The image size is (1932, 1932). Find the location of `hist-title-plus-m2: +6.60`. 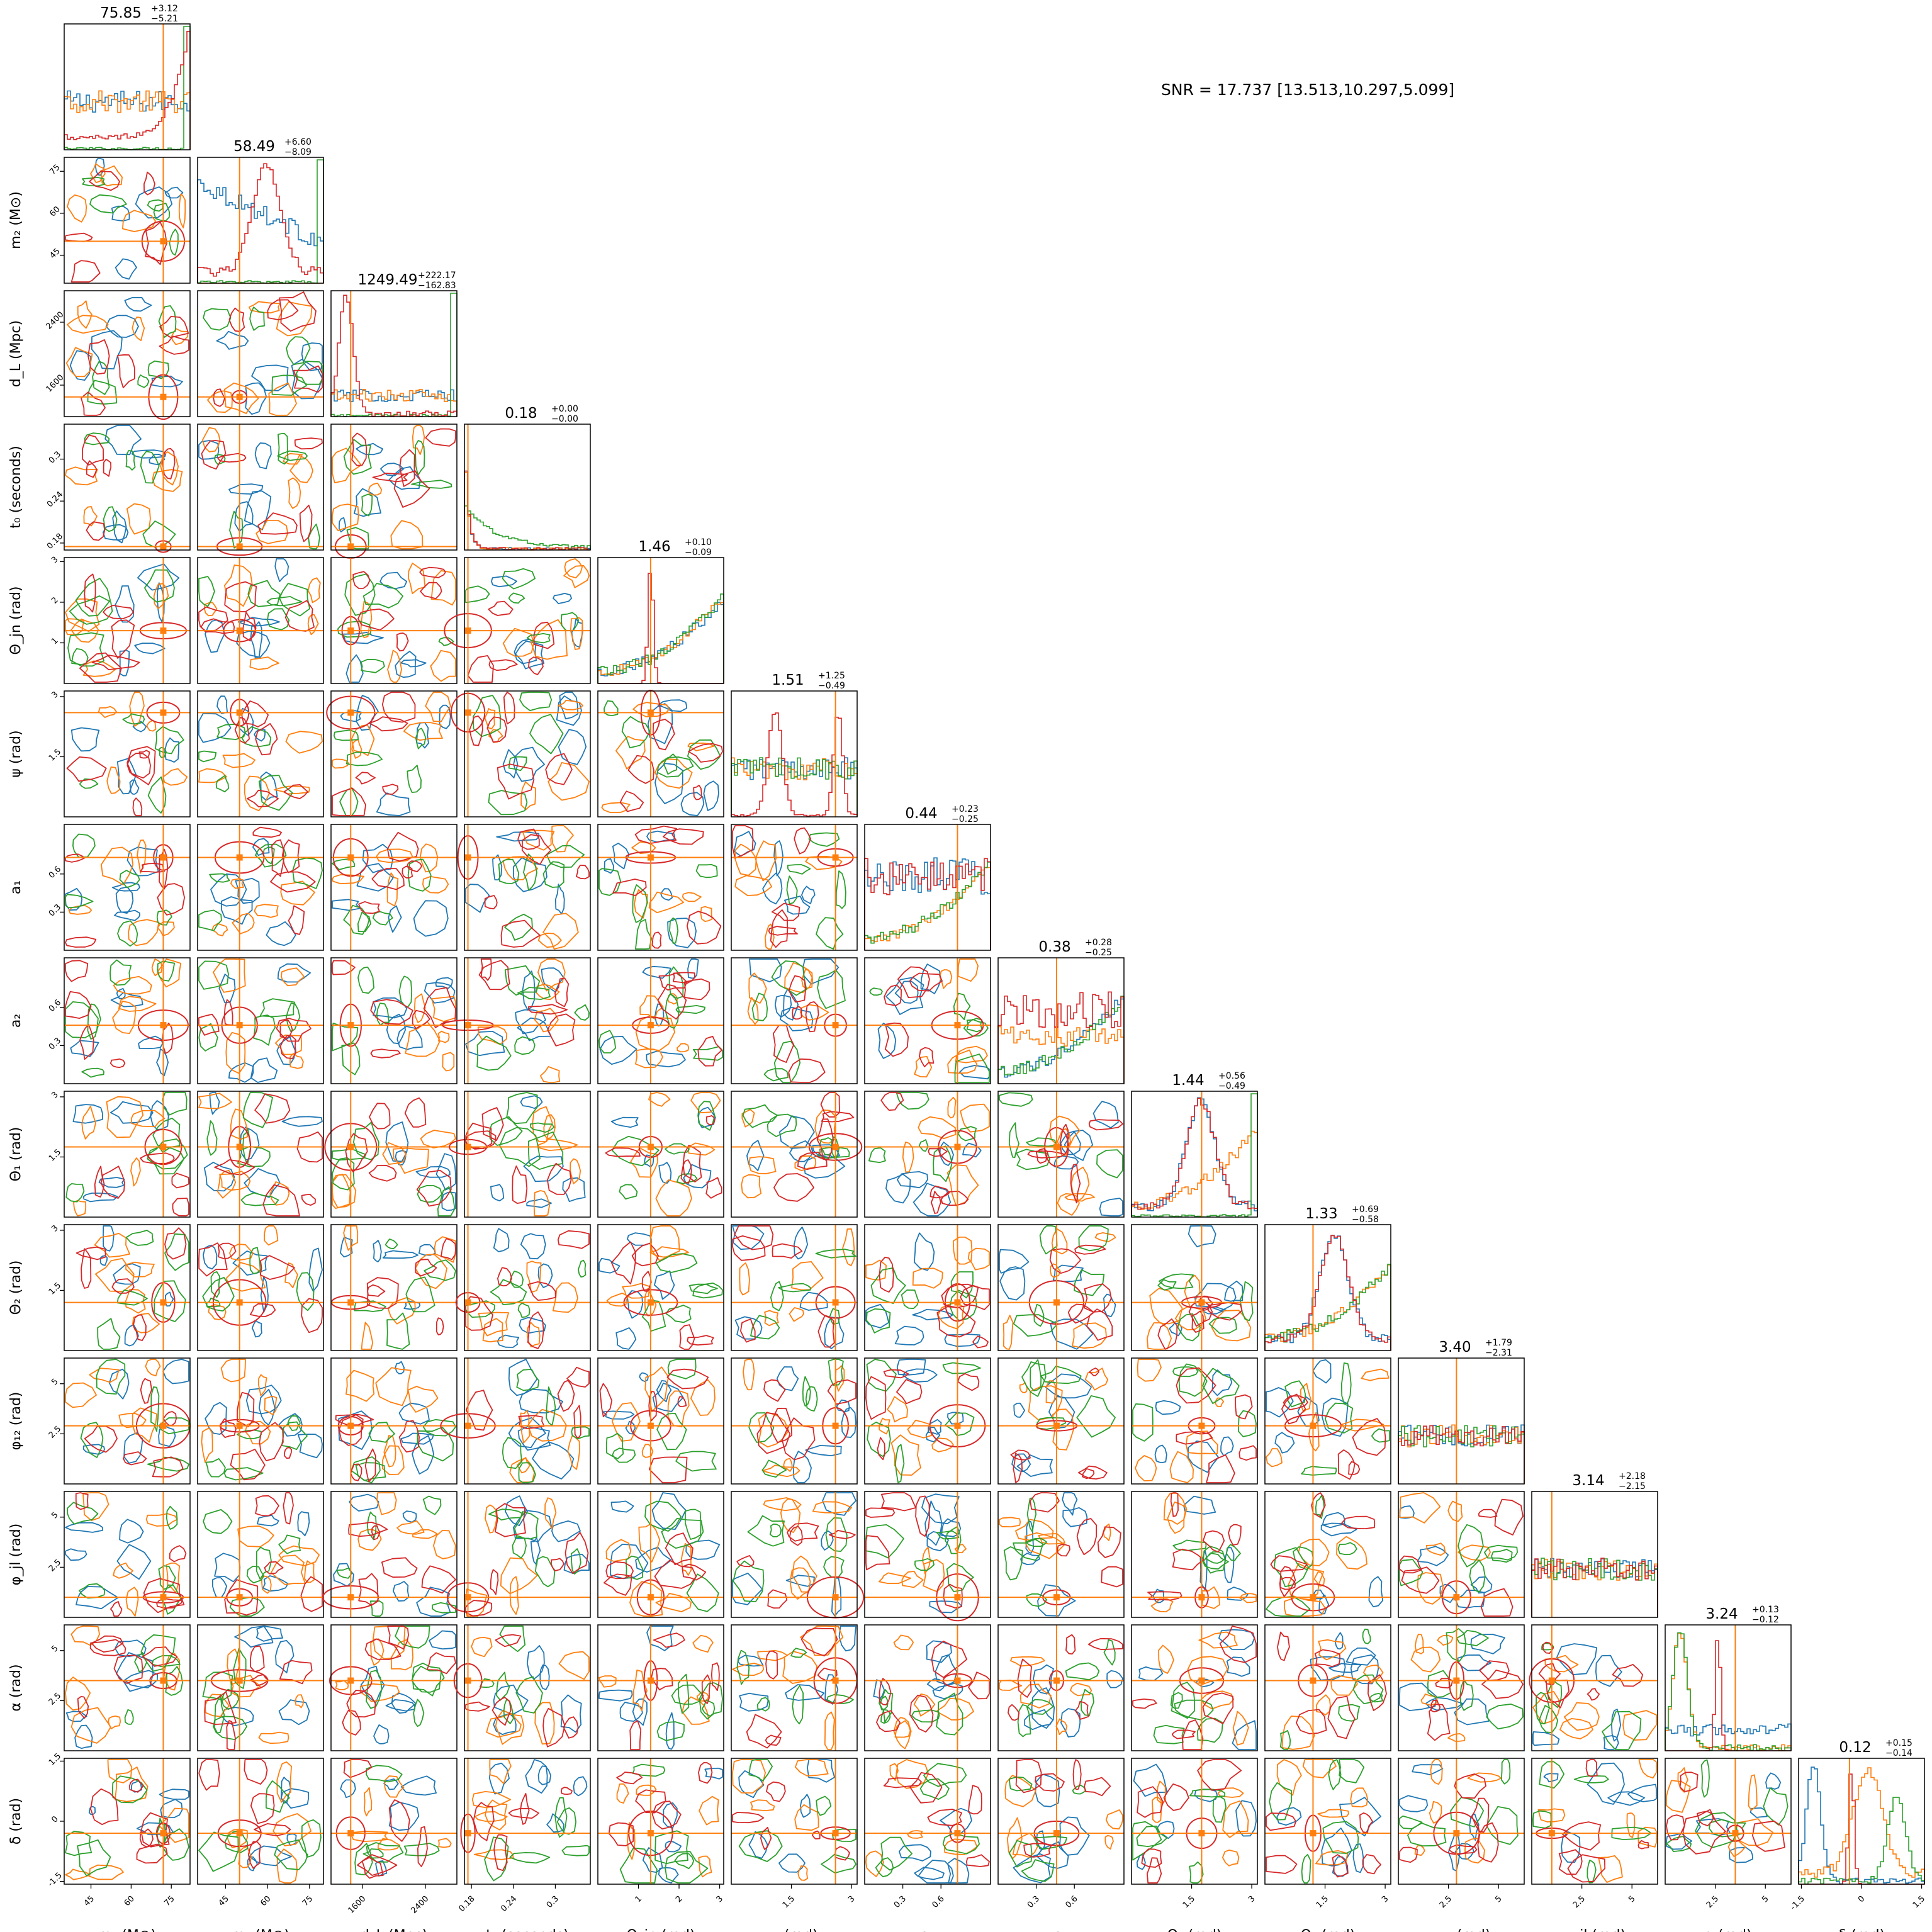

hist-title-plus-m2: +6.60 is located at coordinates (298, 142).